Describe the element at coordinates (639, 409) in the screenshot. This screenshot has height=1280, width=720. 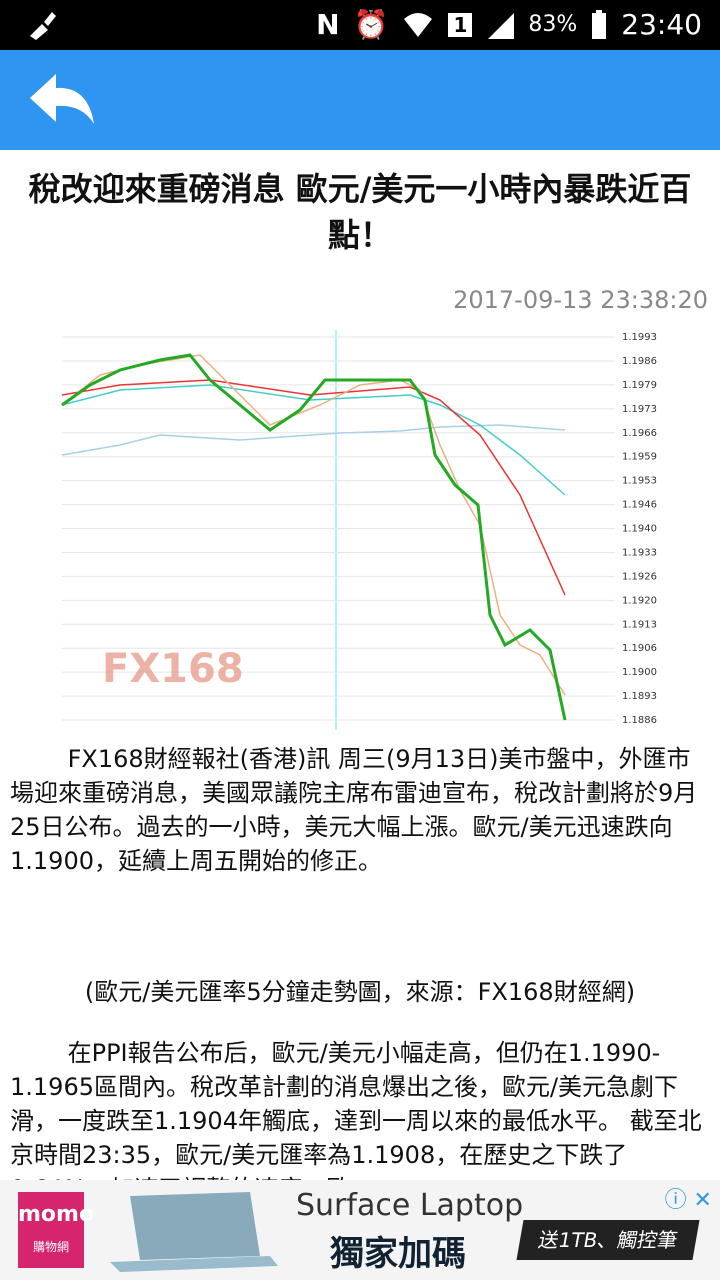
I see `price-label: 1.1973` at that location.